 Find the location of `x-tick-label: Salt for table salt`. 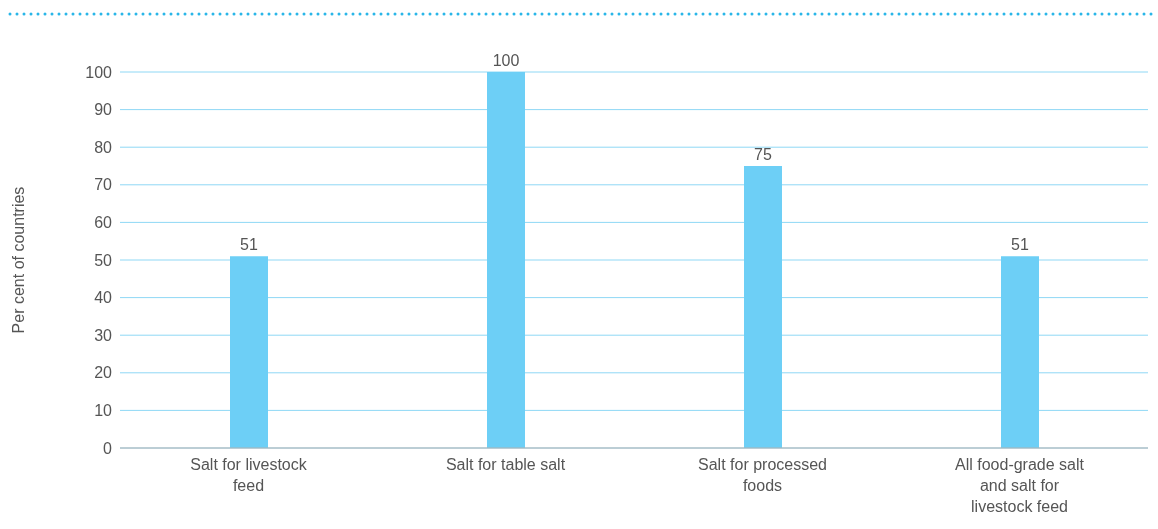

x-tick-label: Salt for table salt is located at coordinates (505, 464).